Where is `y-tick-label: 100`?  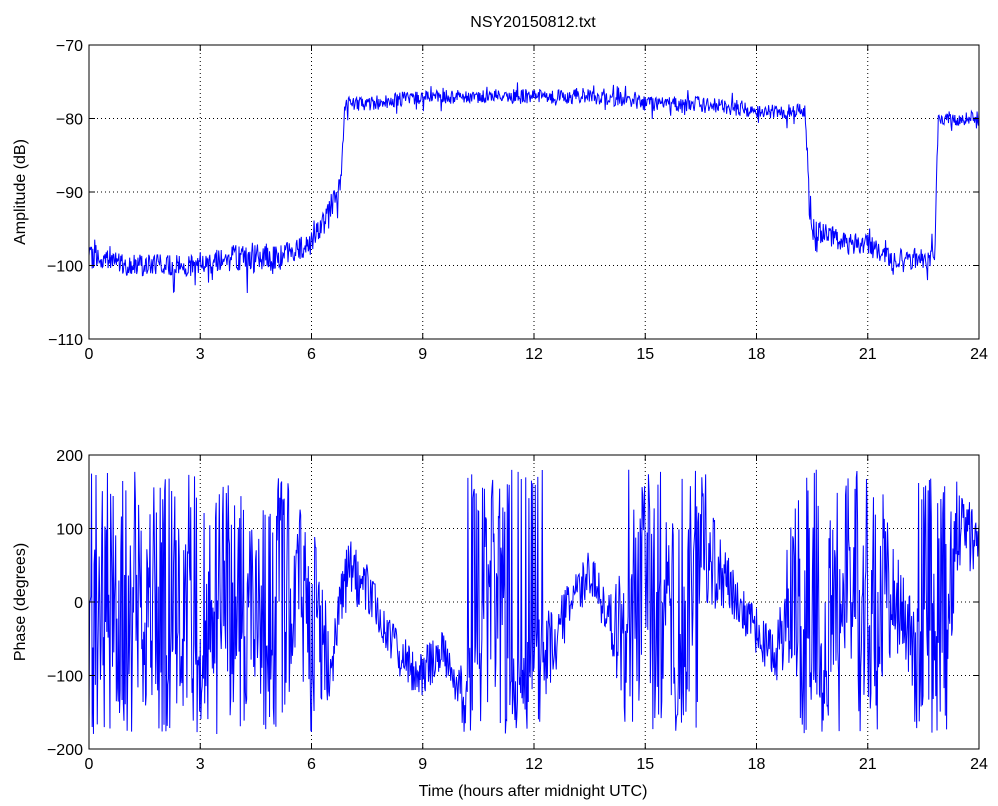
y-tick-label: 100 is located at coordinates (69, 530).